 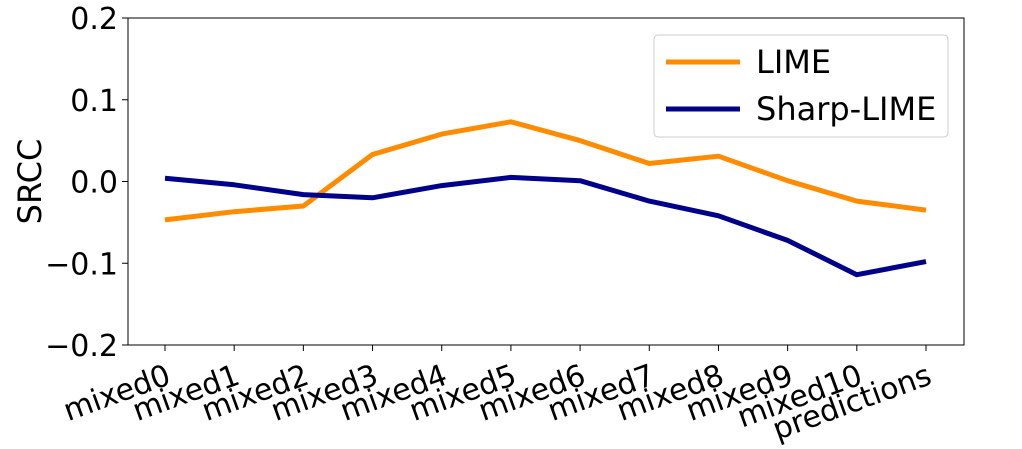 I want to click on y-tick-label: −0.1, so click(x=81, y=264).